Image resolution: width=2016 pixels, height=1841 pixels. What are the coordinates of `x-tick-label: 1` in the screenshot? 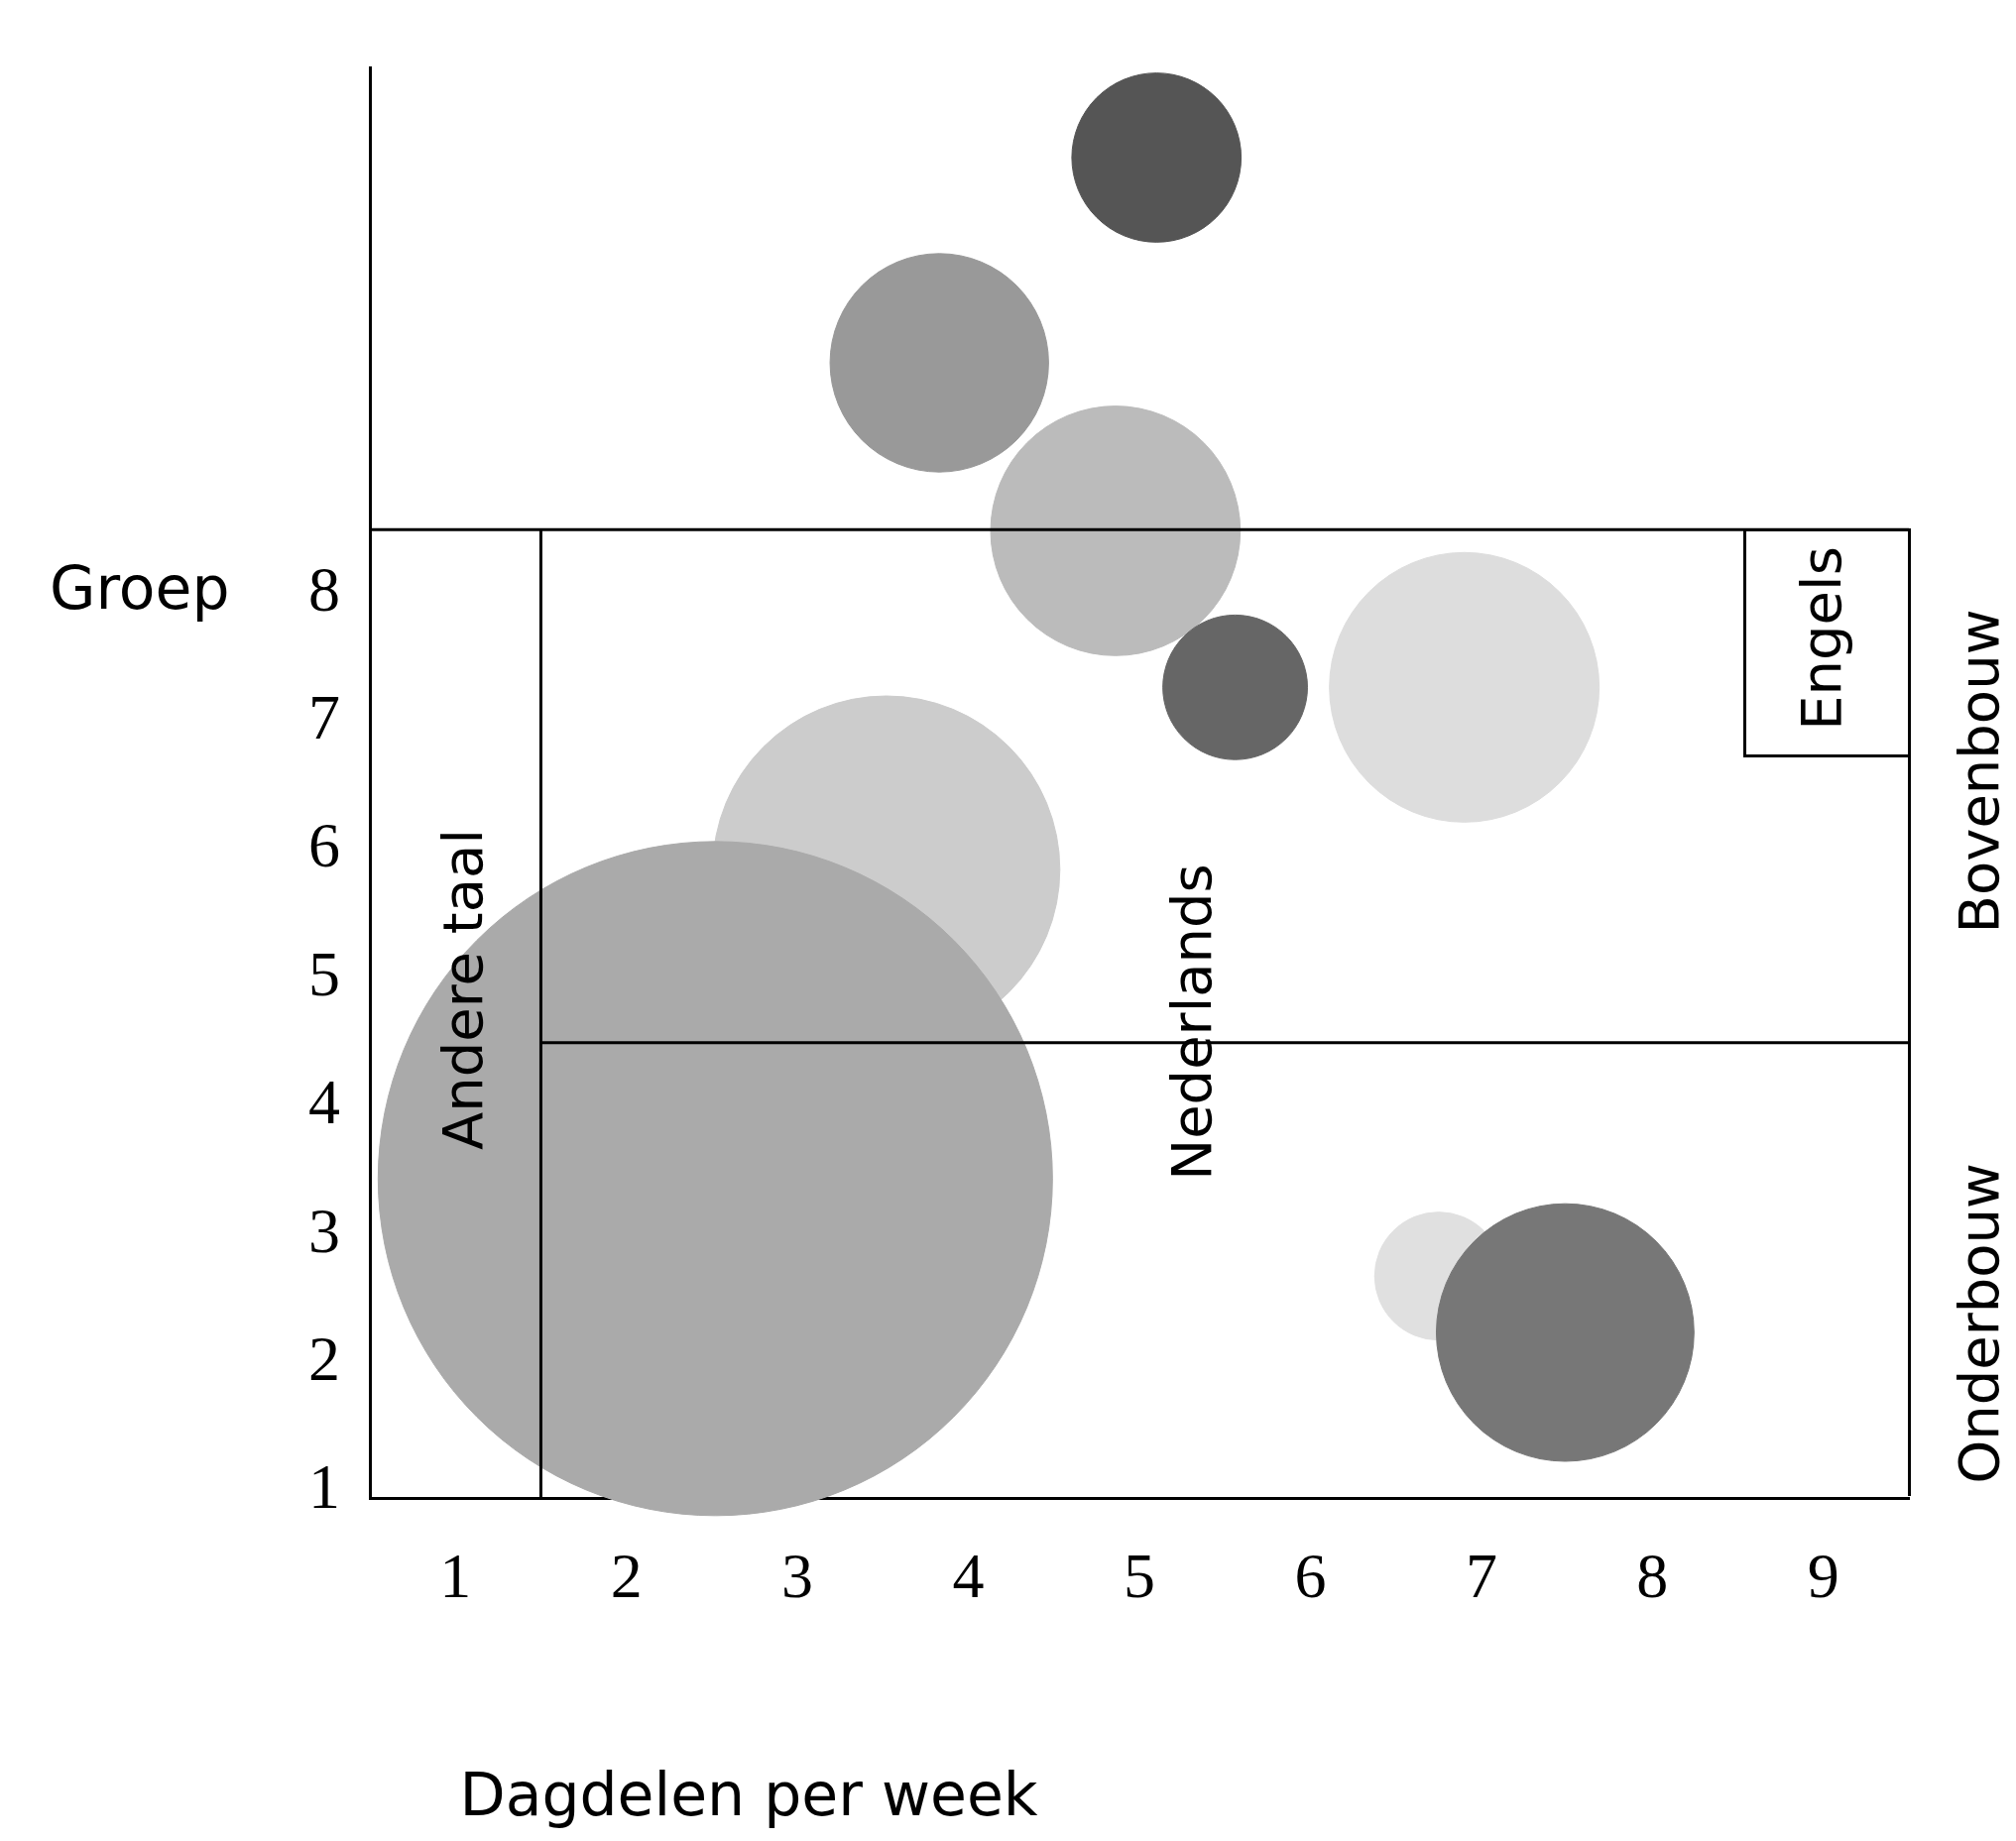 It's located at (455, 1577).